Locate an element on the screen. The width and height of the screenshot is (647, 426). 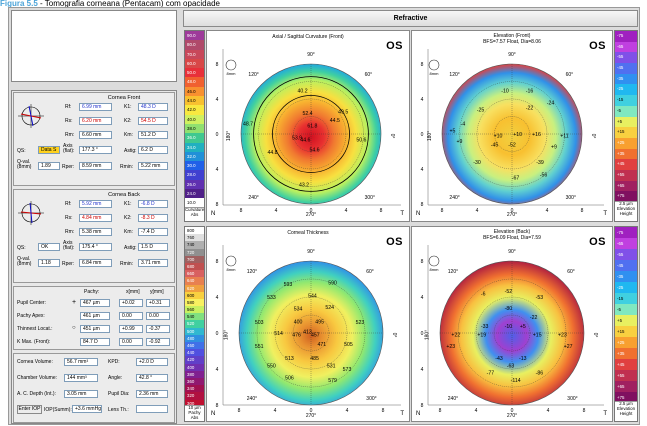
axial-map-title: Axial / Sagittal Curvature (Front) is located at coordinates (308, 37).